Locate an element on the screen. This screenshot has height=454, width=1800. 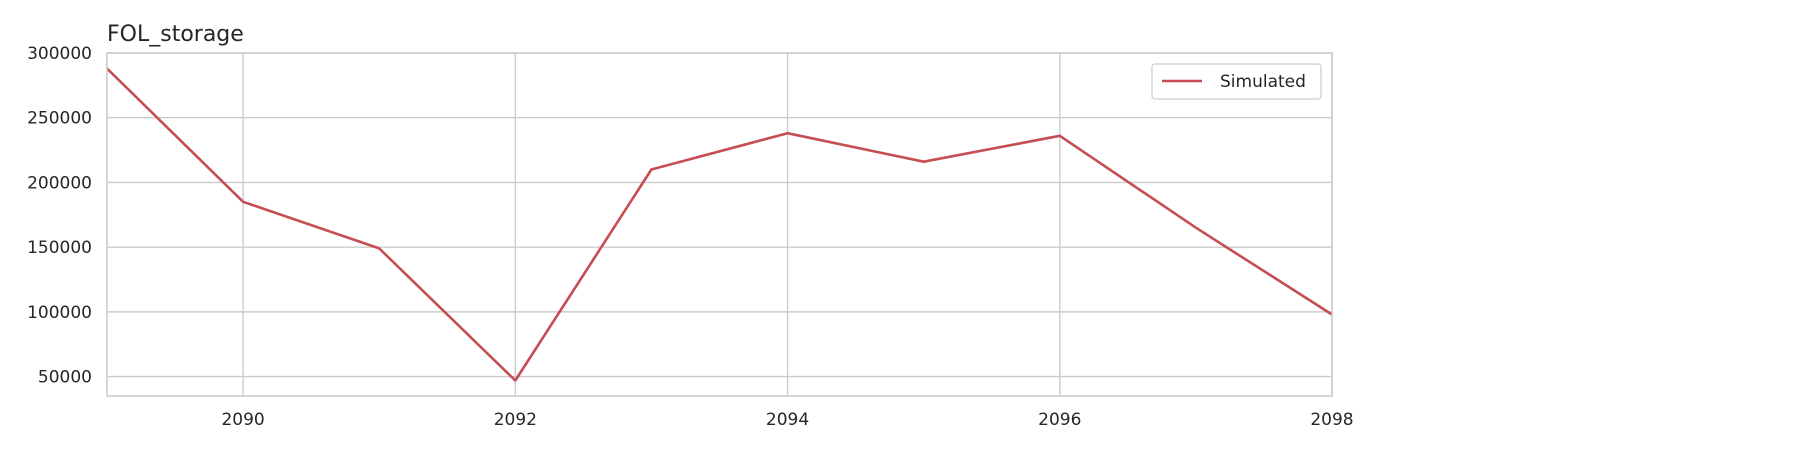
x-tick-label: 2094 is located at coordinates (787, 420).